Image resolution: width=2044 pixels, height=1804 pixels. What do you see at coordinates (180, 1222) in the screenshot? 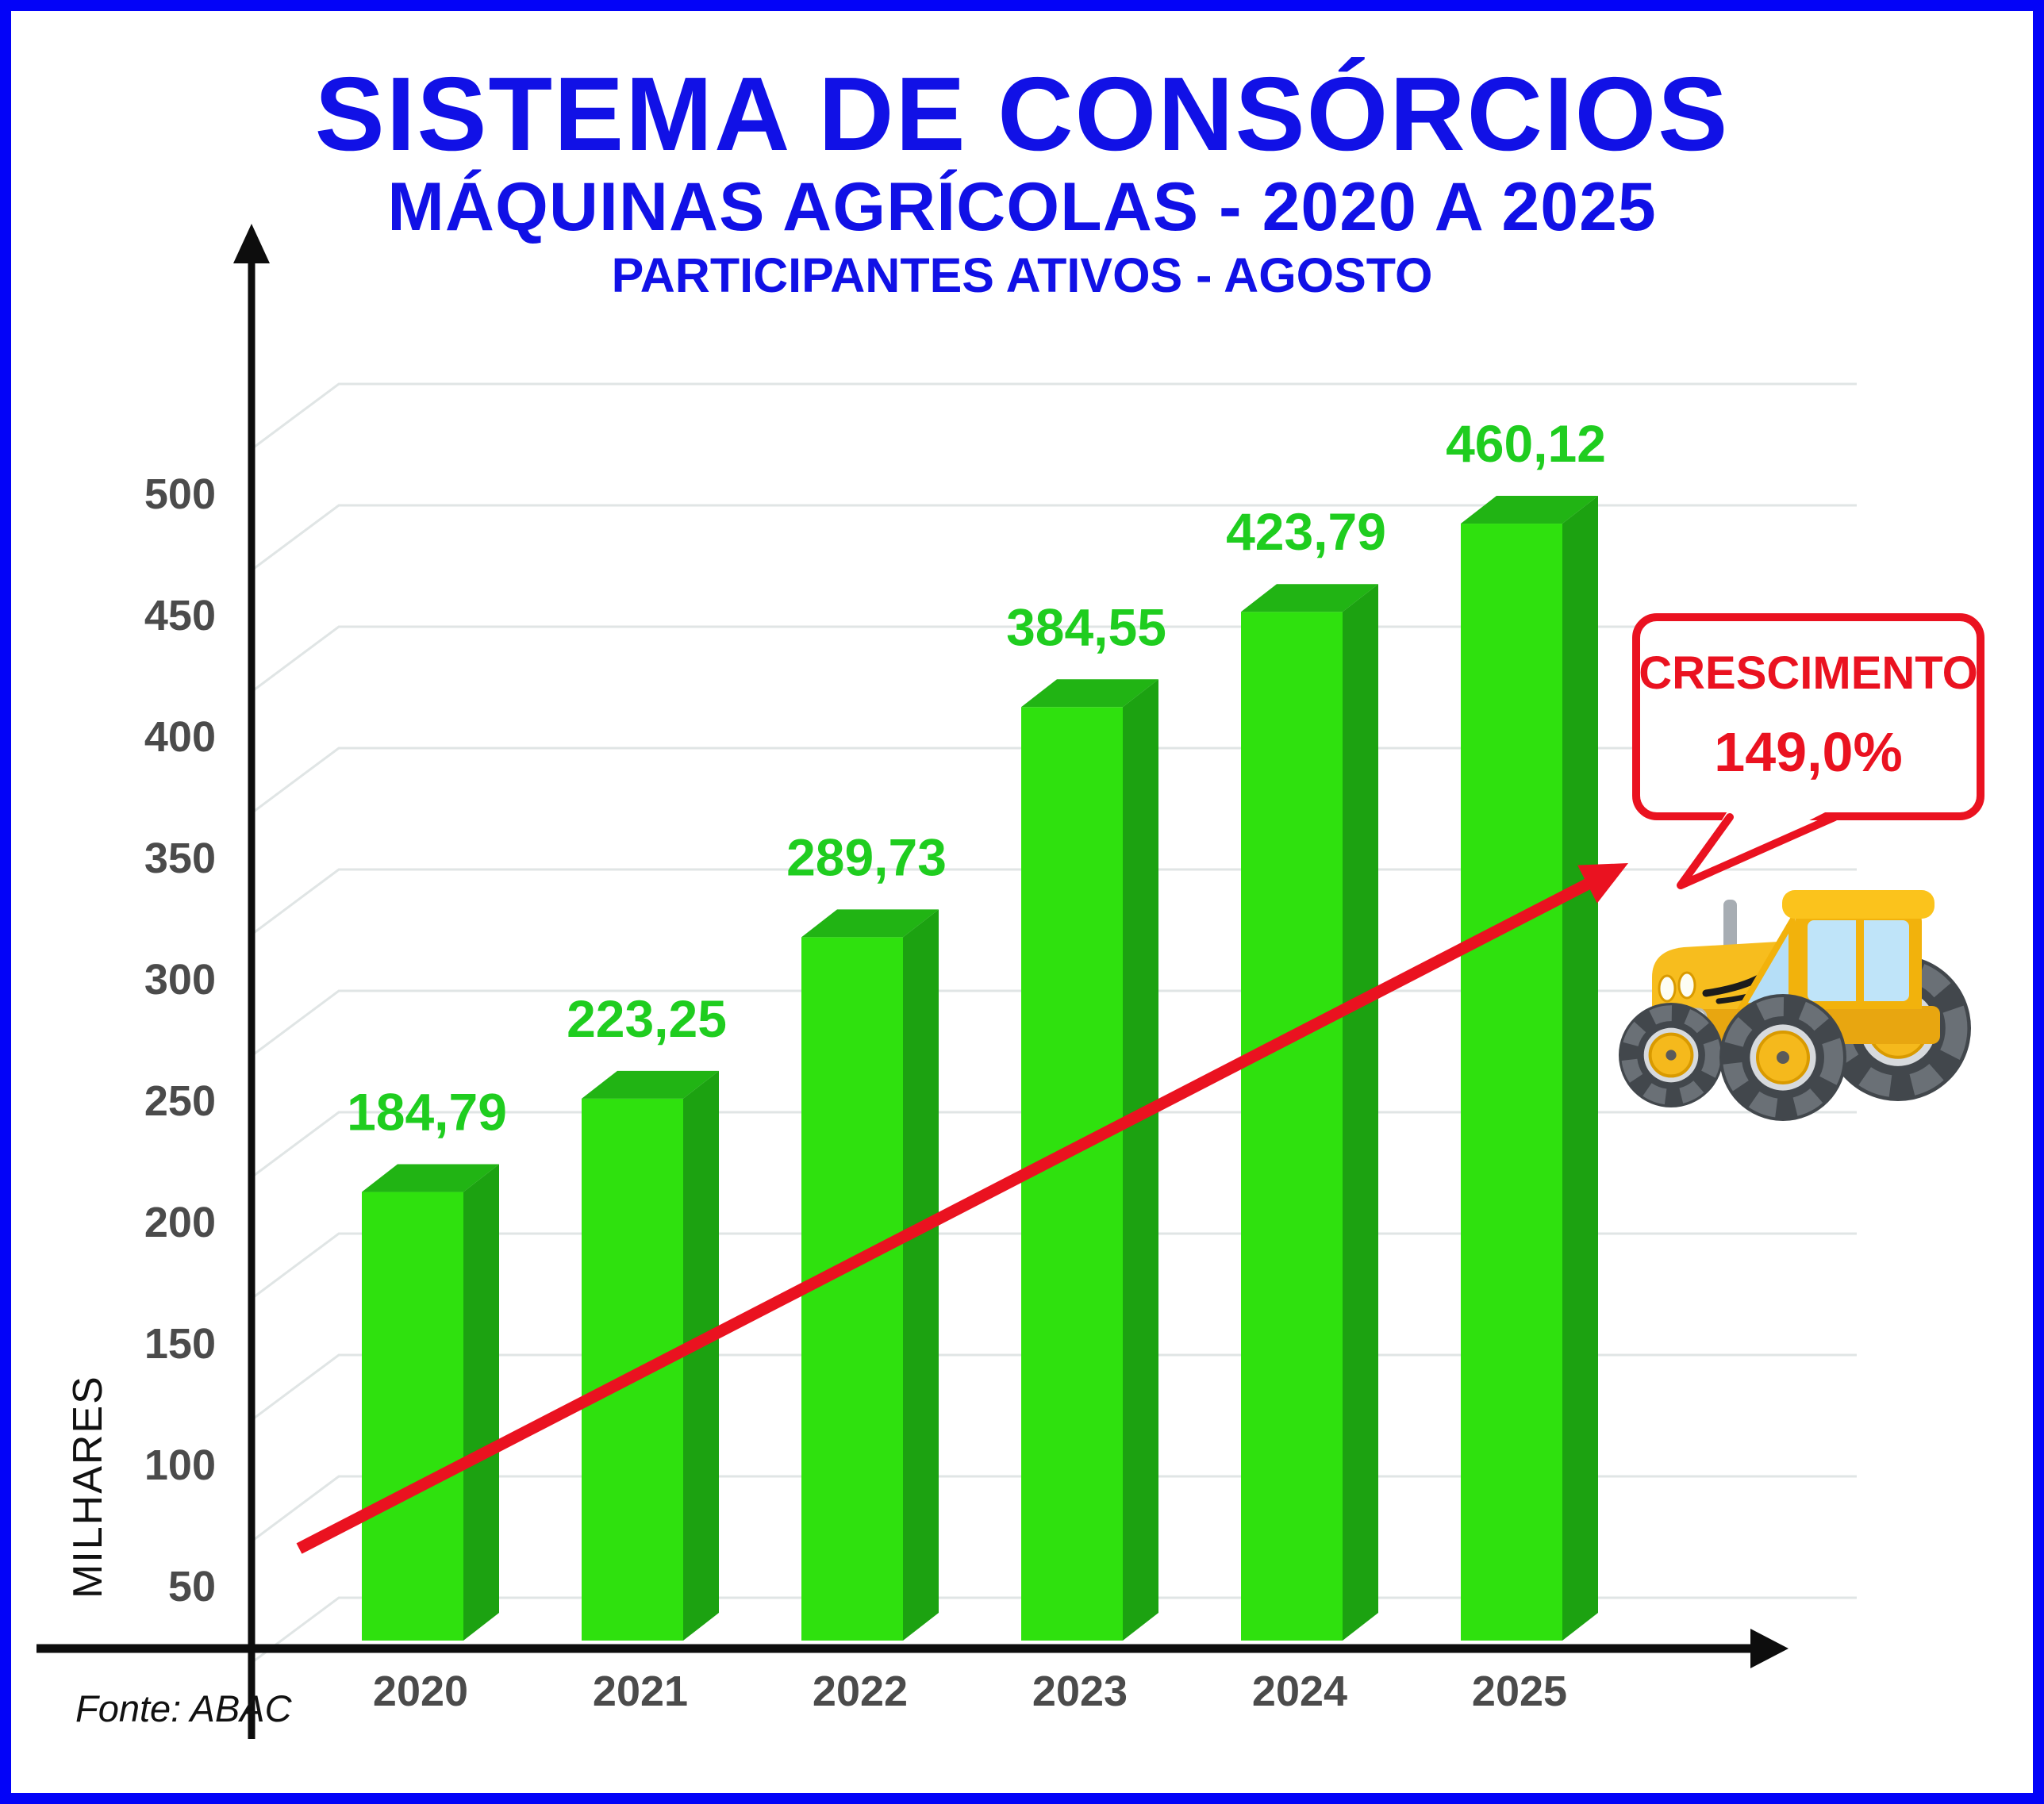
I see `y-tick-label: 200` at bounding box center [180, 1222].